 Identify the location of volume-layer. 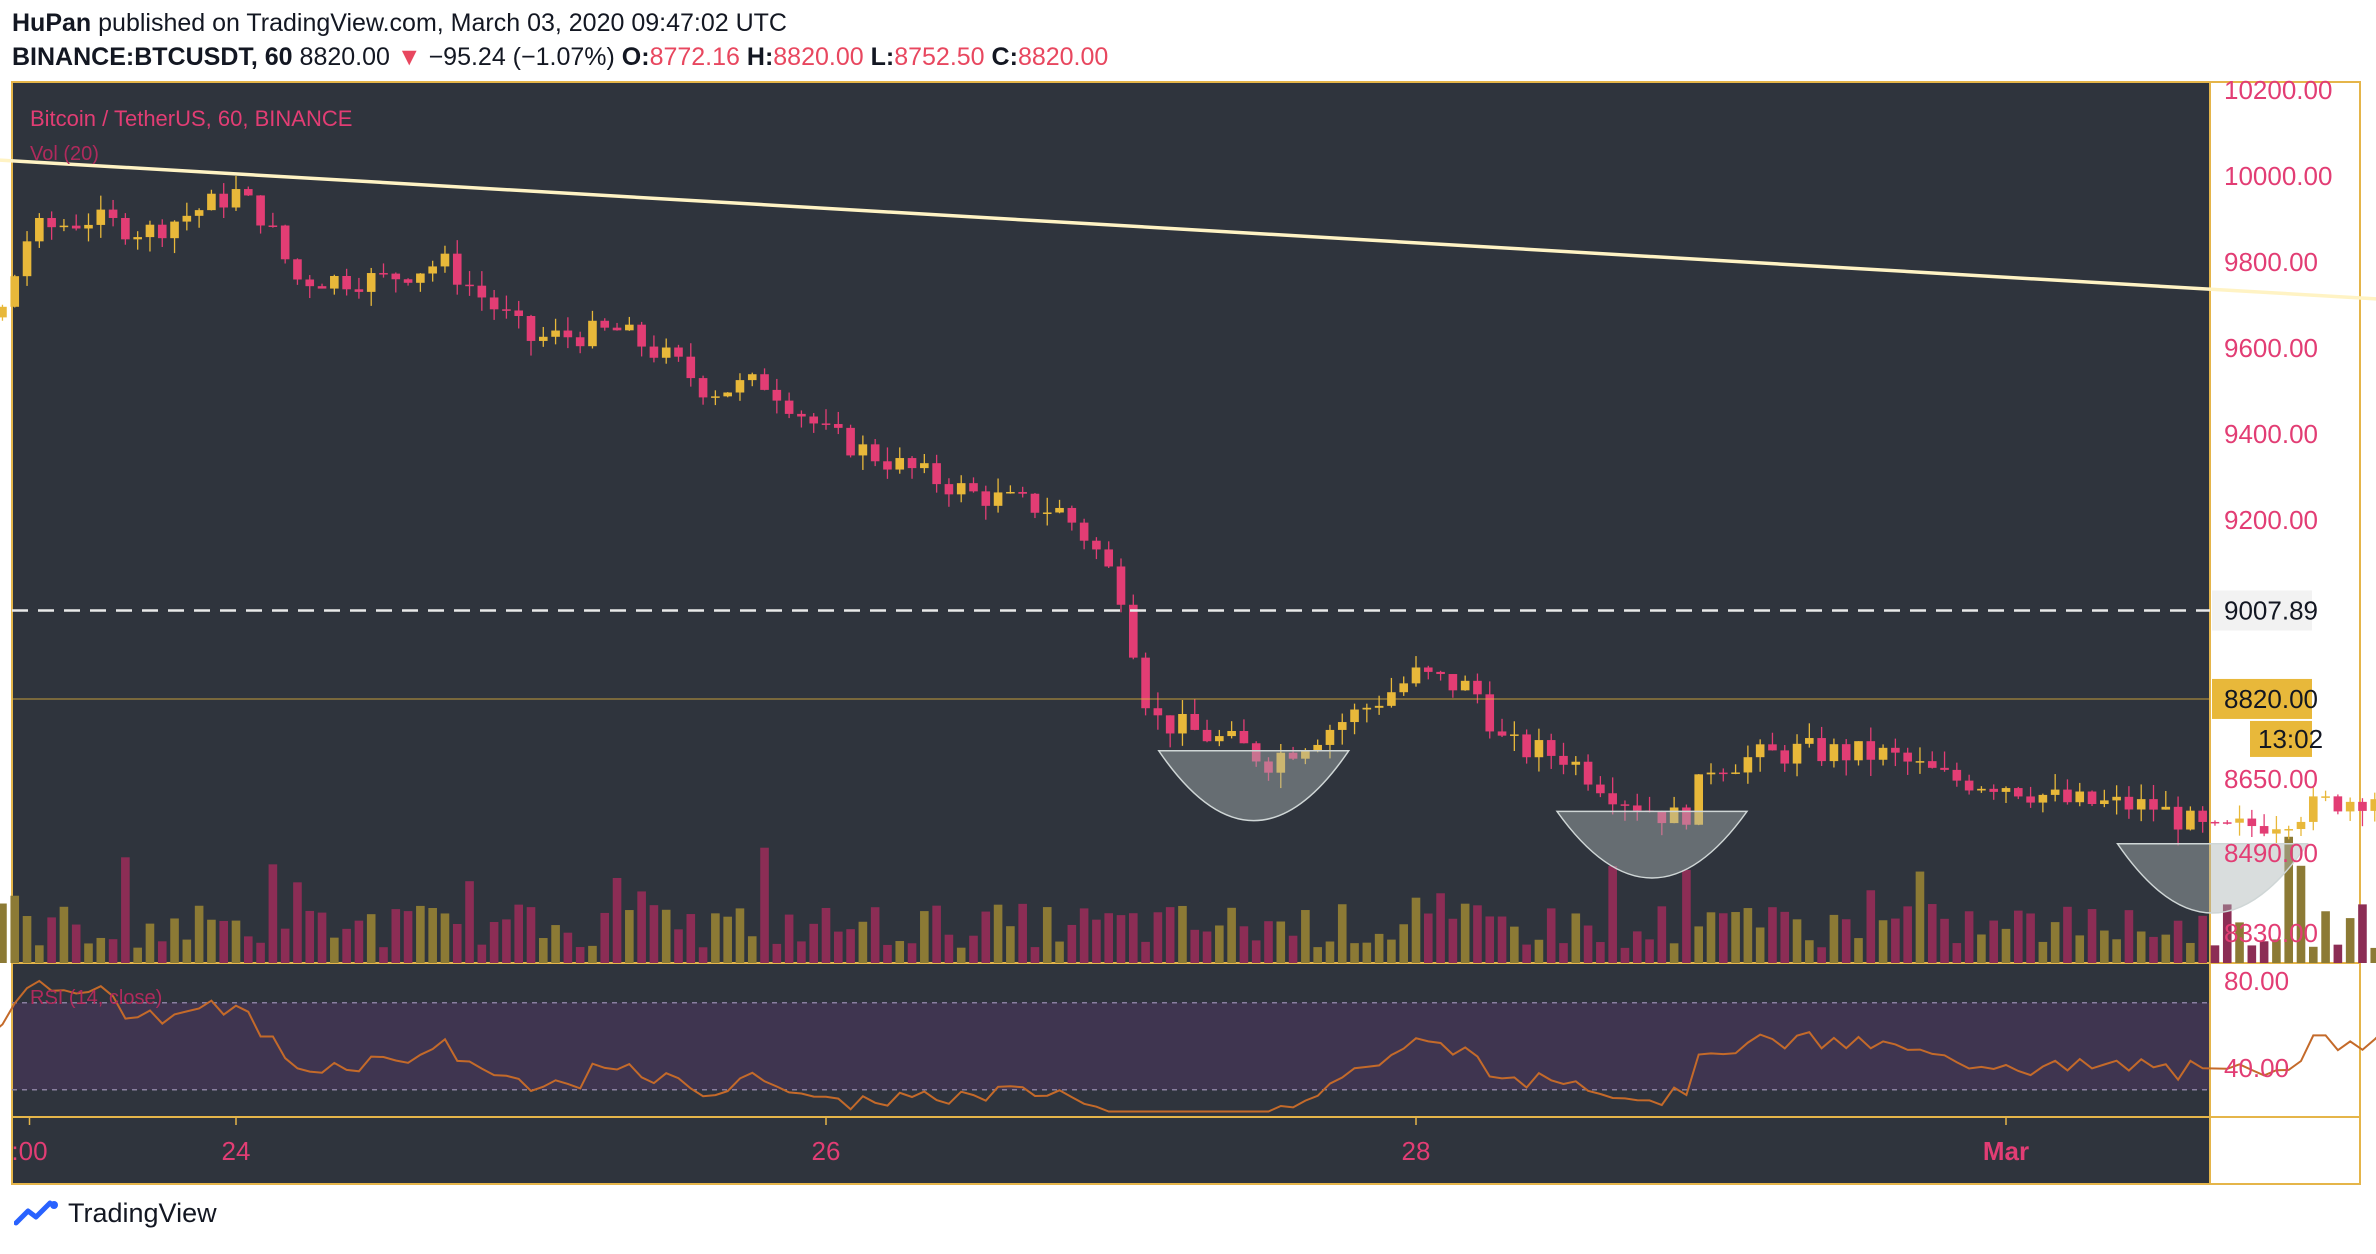
(1188, 899).